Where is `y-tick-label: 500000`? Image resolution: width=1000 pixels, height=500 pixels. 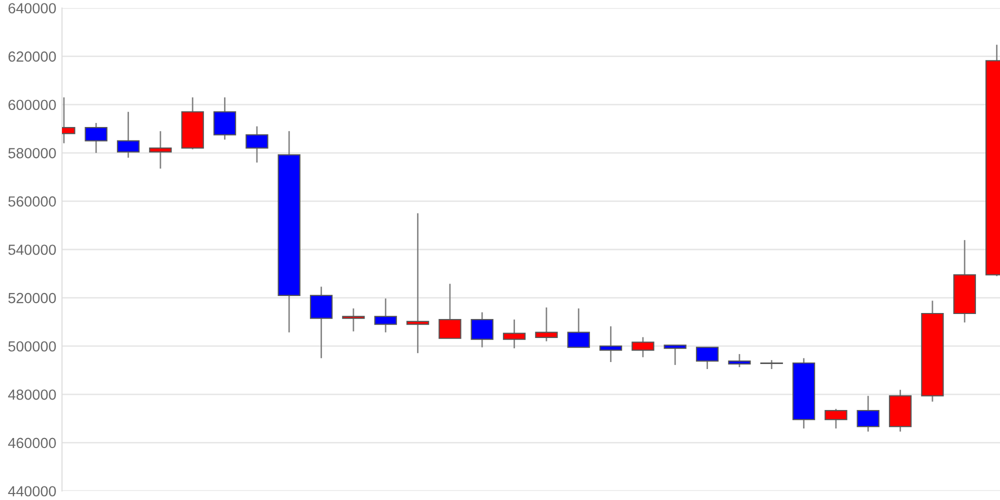
y-tick-label: 500000 is located at coordinates (32, 346).